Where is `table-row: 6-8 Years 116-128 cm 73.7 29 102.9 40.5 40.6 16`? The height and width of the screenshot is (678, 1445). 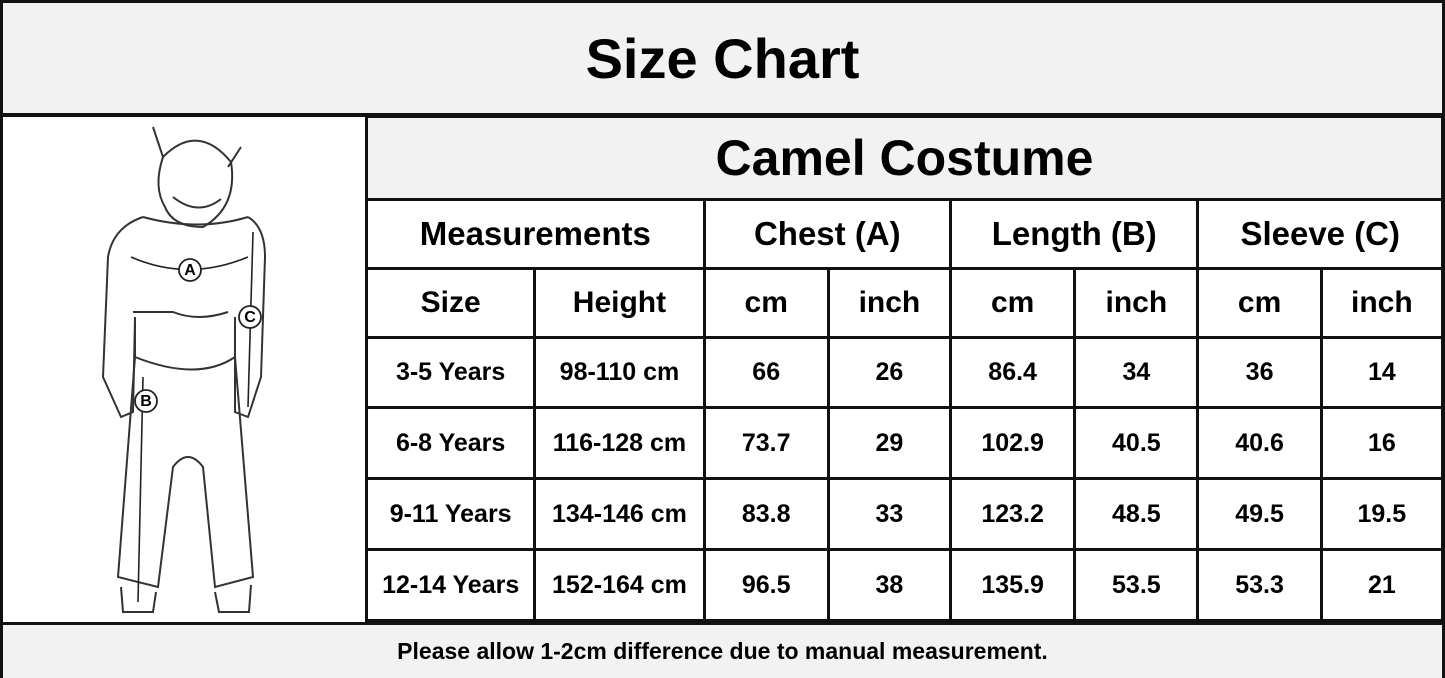 table-row: 6-8 Years 116-128 cm 73.7 29 102.9 40.5 40.6 16 is located at coordinates (904, 443).